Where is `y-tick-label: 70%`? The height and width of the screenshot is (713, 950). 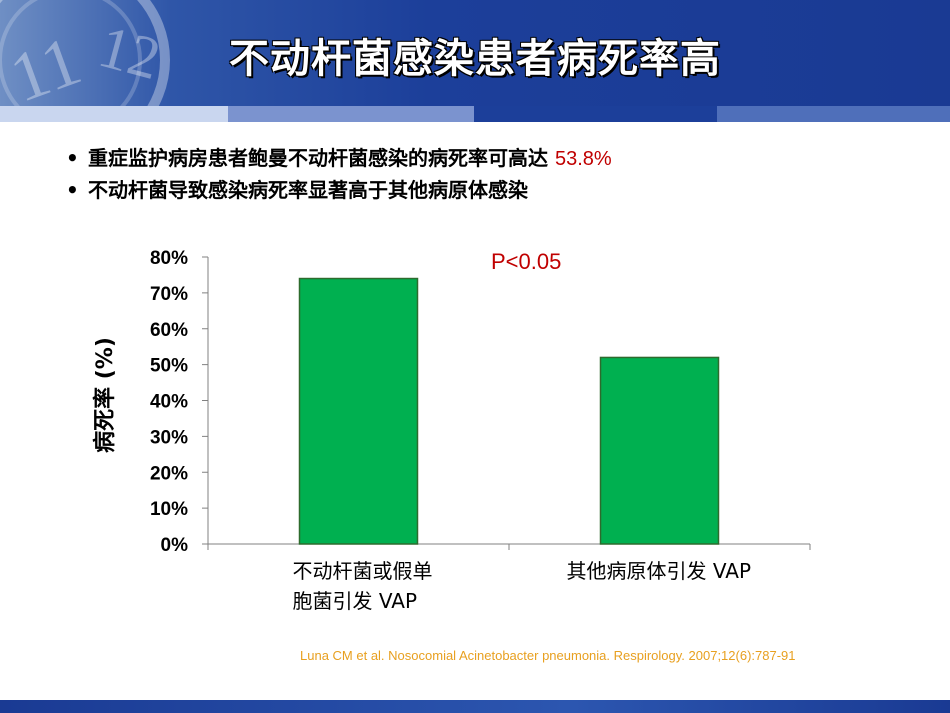 y-tick-label: 70% is located at coordinates (169, 294).